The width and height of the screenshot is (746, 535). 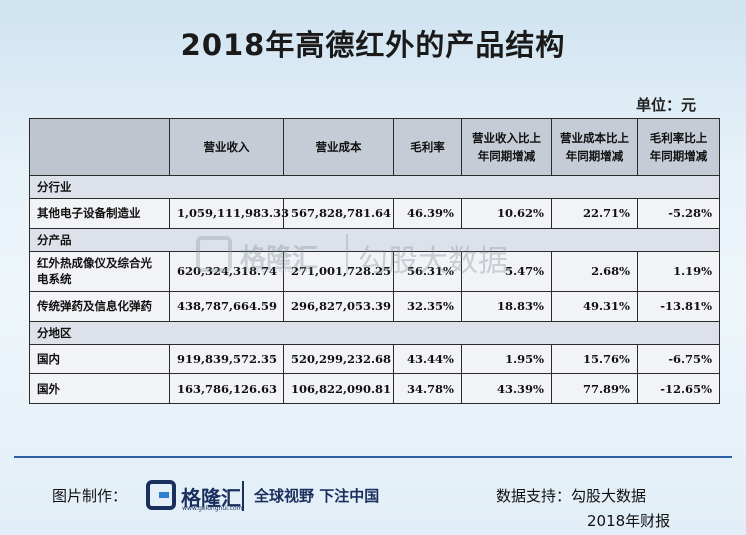 I want to click on slogan: 全球视野 下注中国, so click(x=317, y=496).